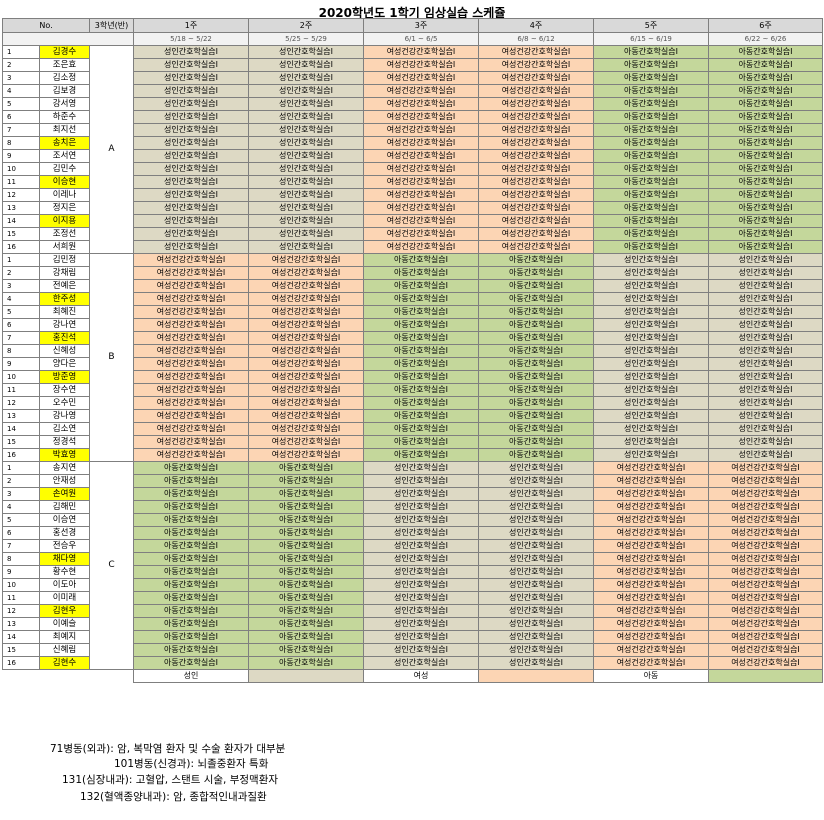 The width and height of the screenshot is (824, 820). Describe the element at coordinates (64, 169) in the screenshot. I see `student-name: 김민수` at that location.